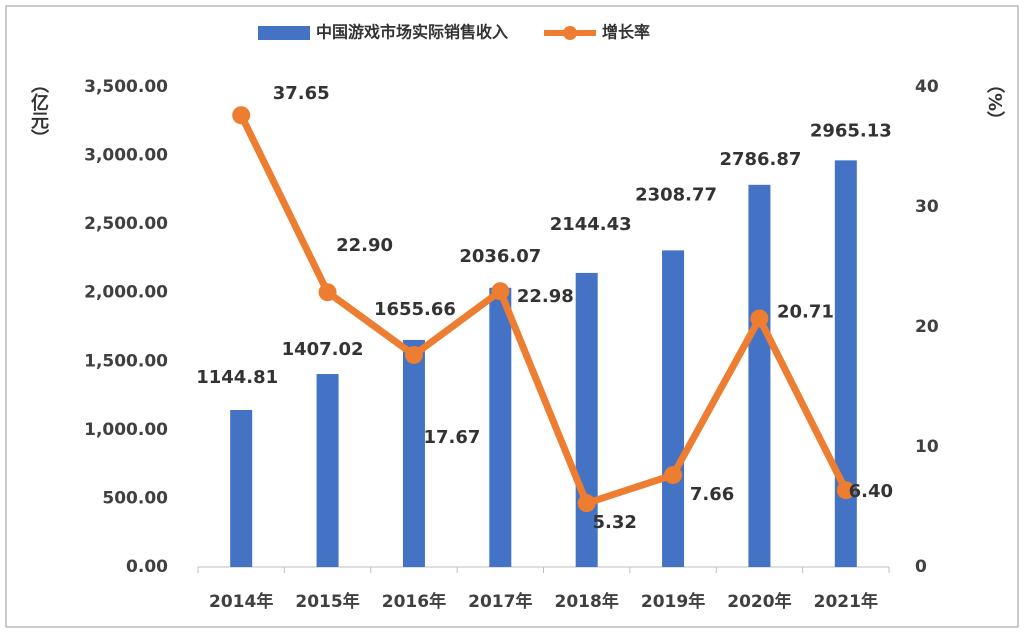  I want to click on y-tick-label: 1,000.00, so click(126, 430).